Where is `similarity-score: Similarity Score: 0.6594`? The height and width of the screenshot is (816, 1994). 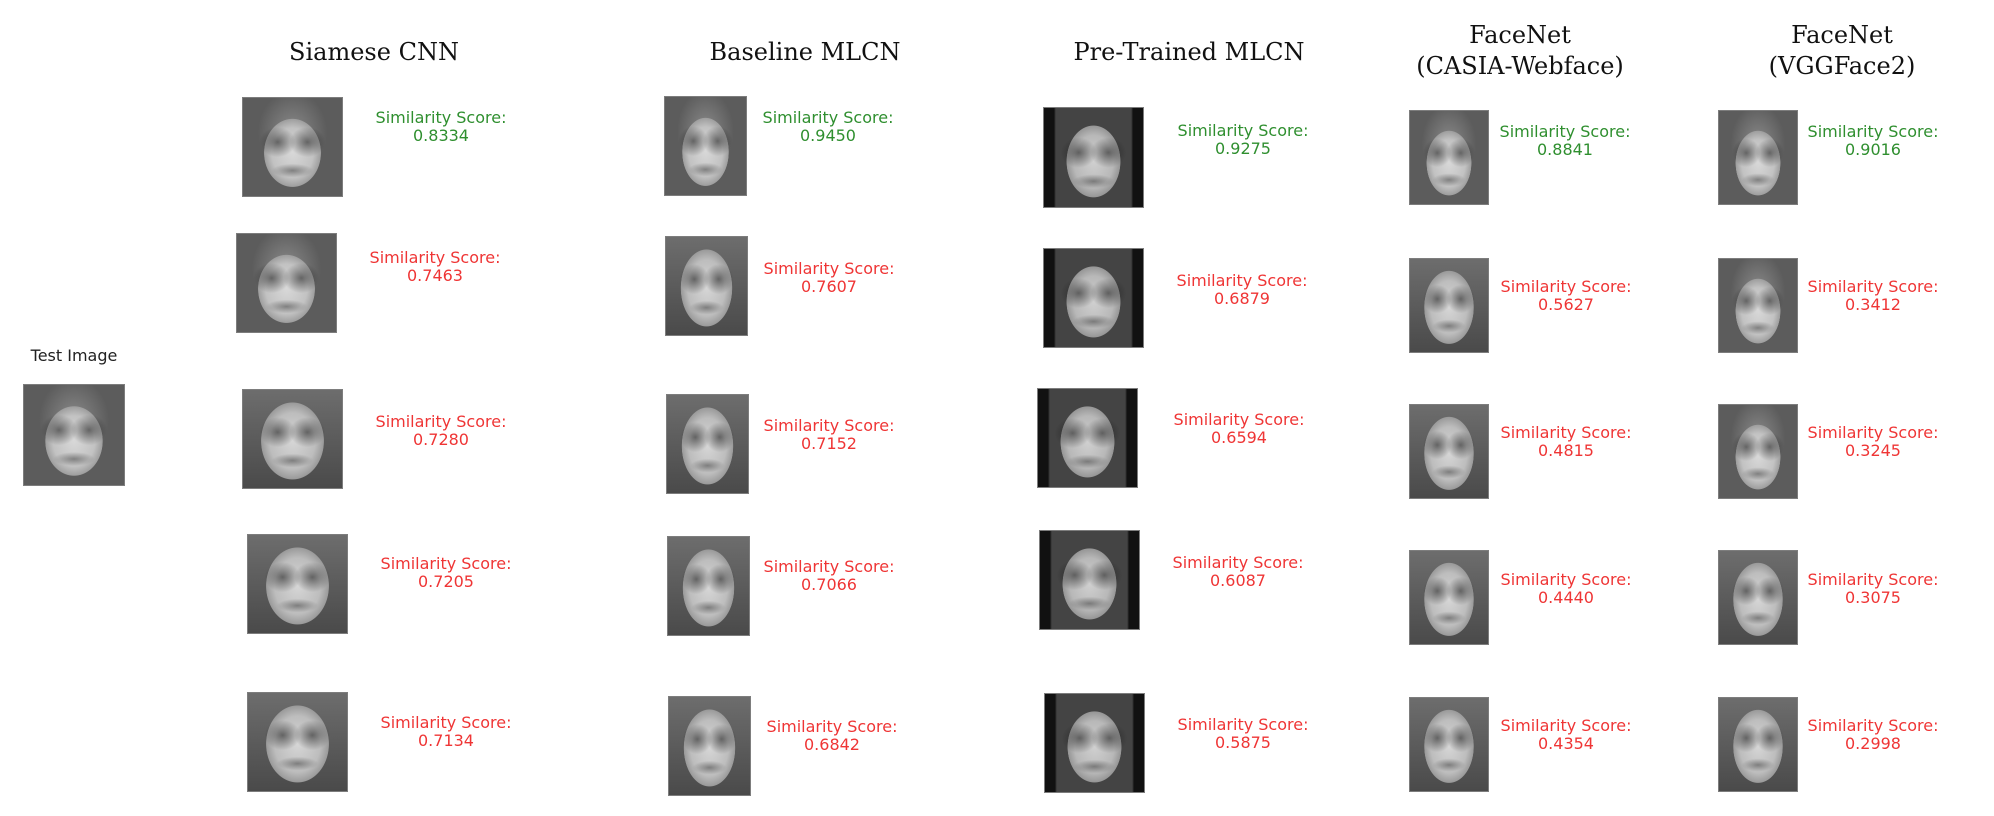 similarity-score: Similarity Score: 0.6594 is located at coordinates (1239, 429).